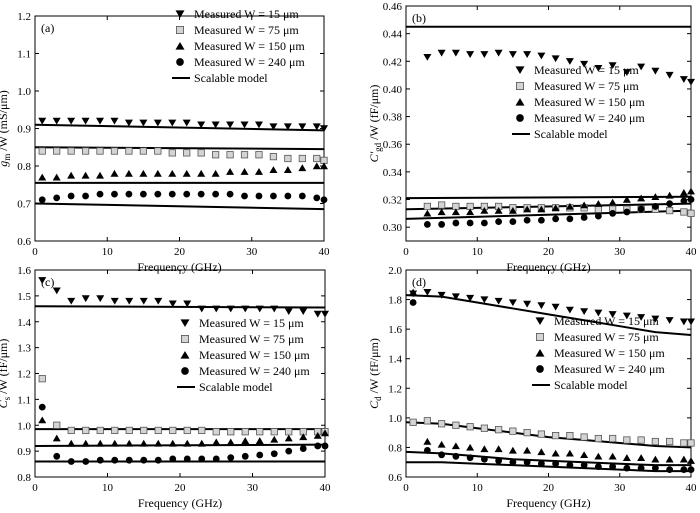  Describe the element at coordinates (24, 55) in the screenshot. I see `y-tick-label: 1.1` at that location.